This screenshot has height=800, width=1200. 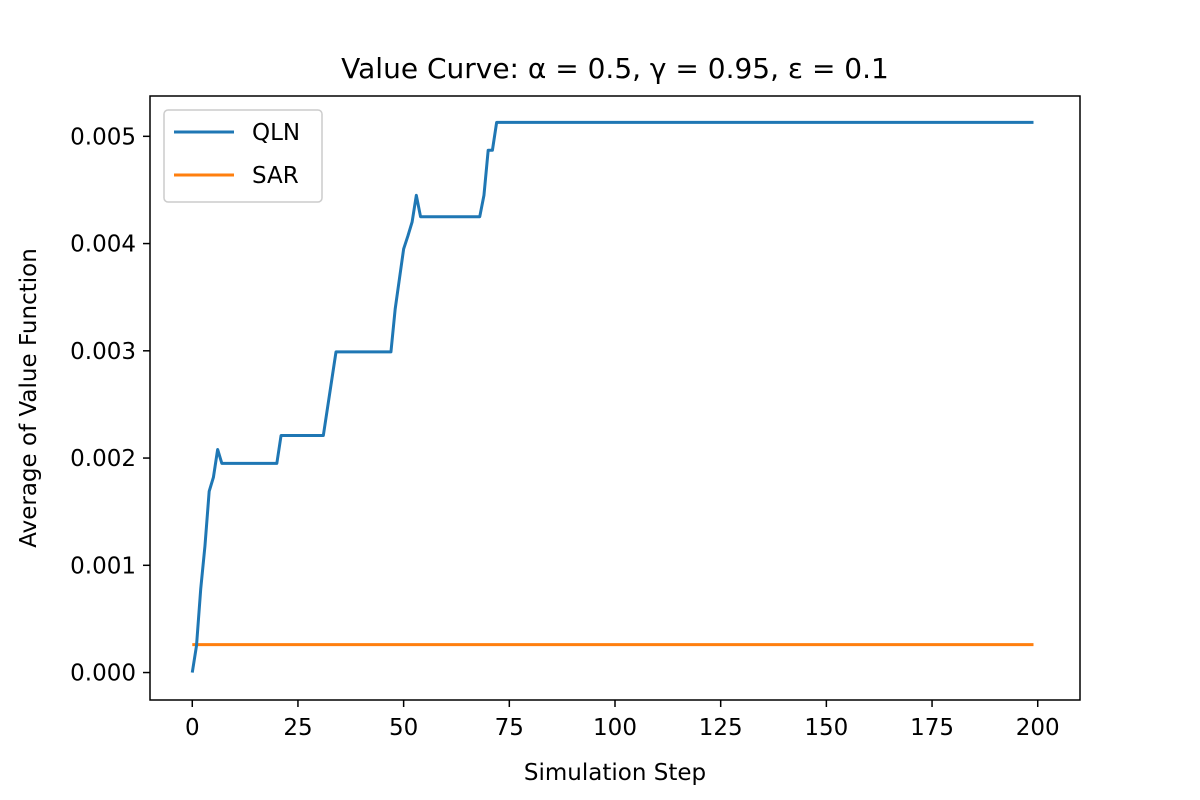 I want to click on x-tick-label: 100, so click(x=615, y=728).